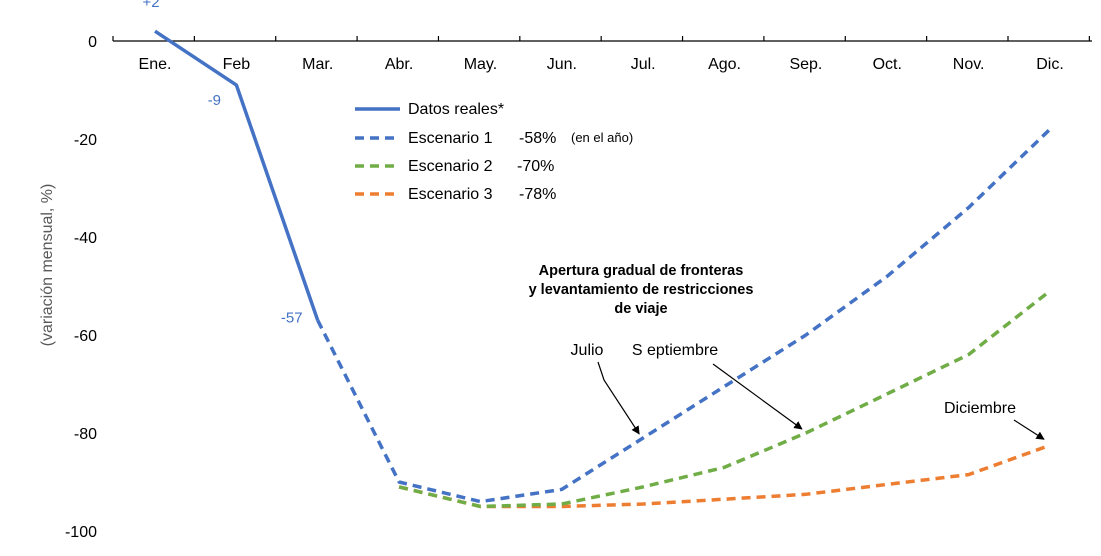 The image size is (1101, 556). I want to click on arrow-label: Diciembre, so click(980, 408).